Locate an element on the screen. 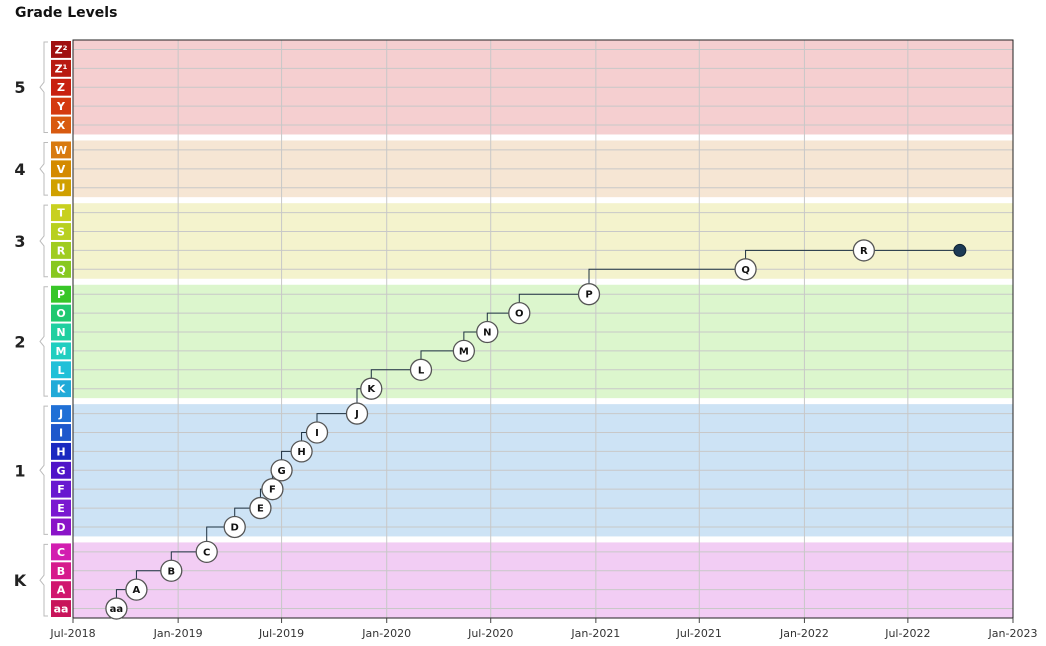 The width and height of the screenshot is (1046, 646). level-label-M: M is located at coordinates (61, 351).